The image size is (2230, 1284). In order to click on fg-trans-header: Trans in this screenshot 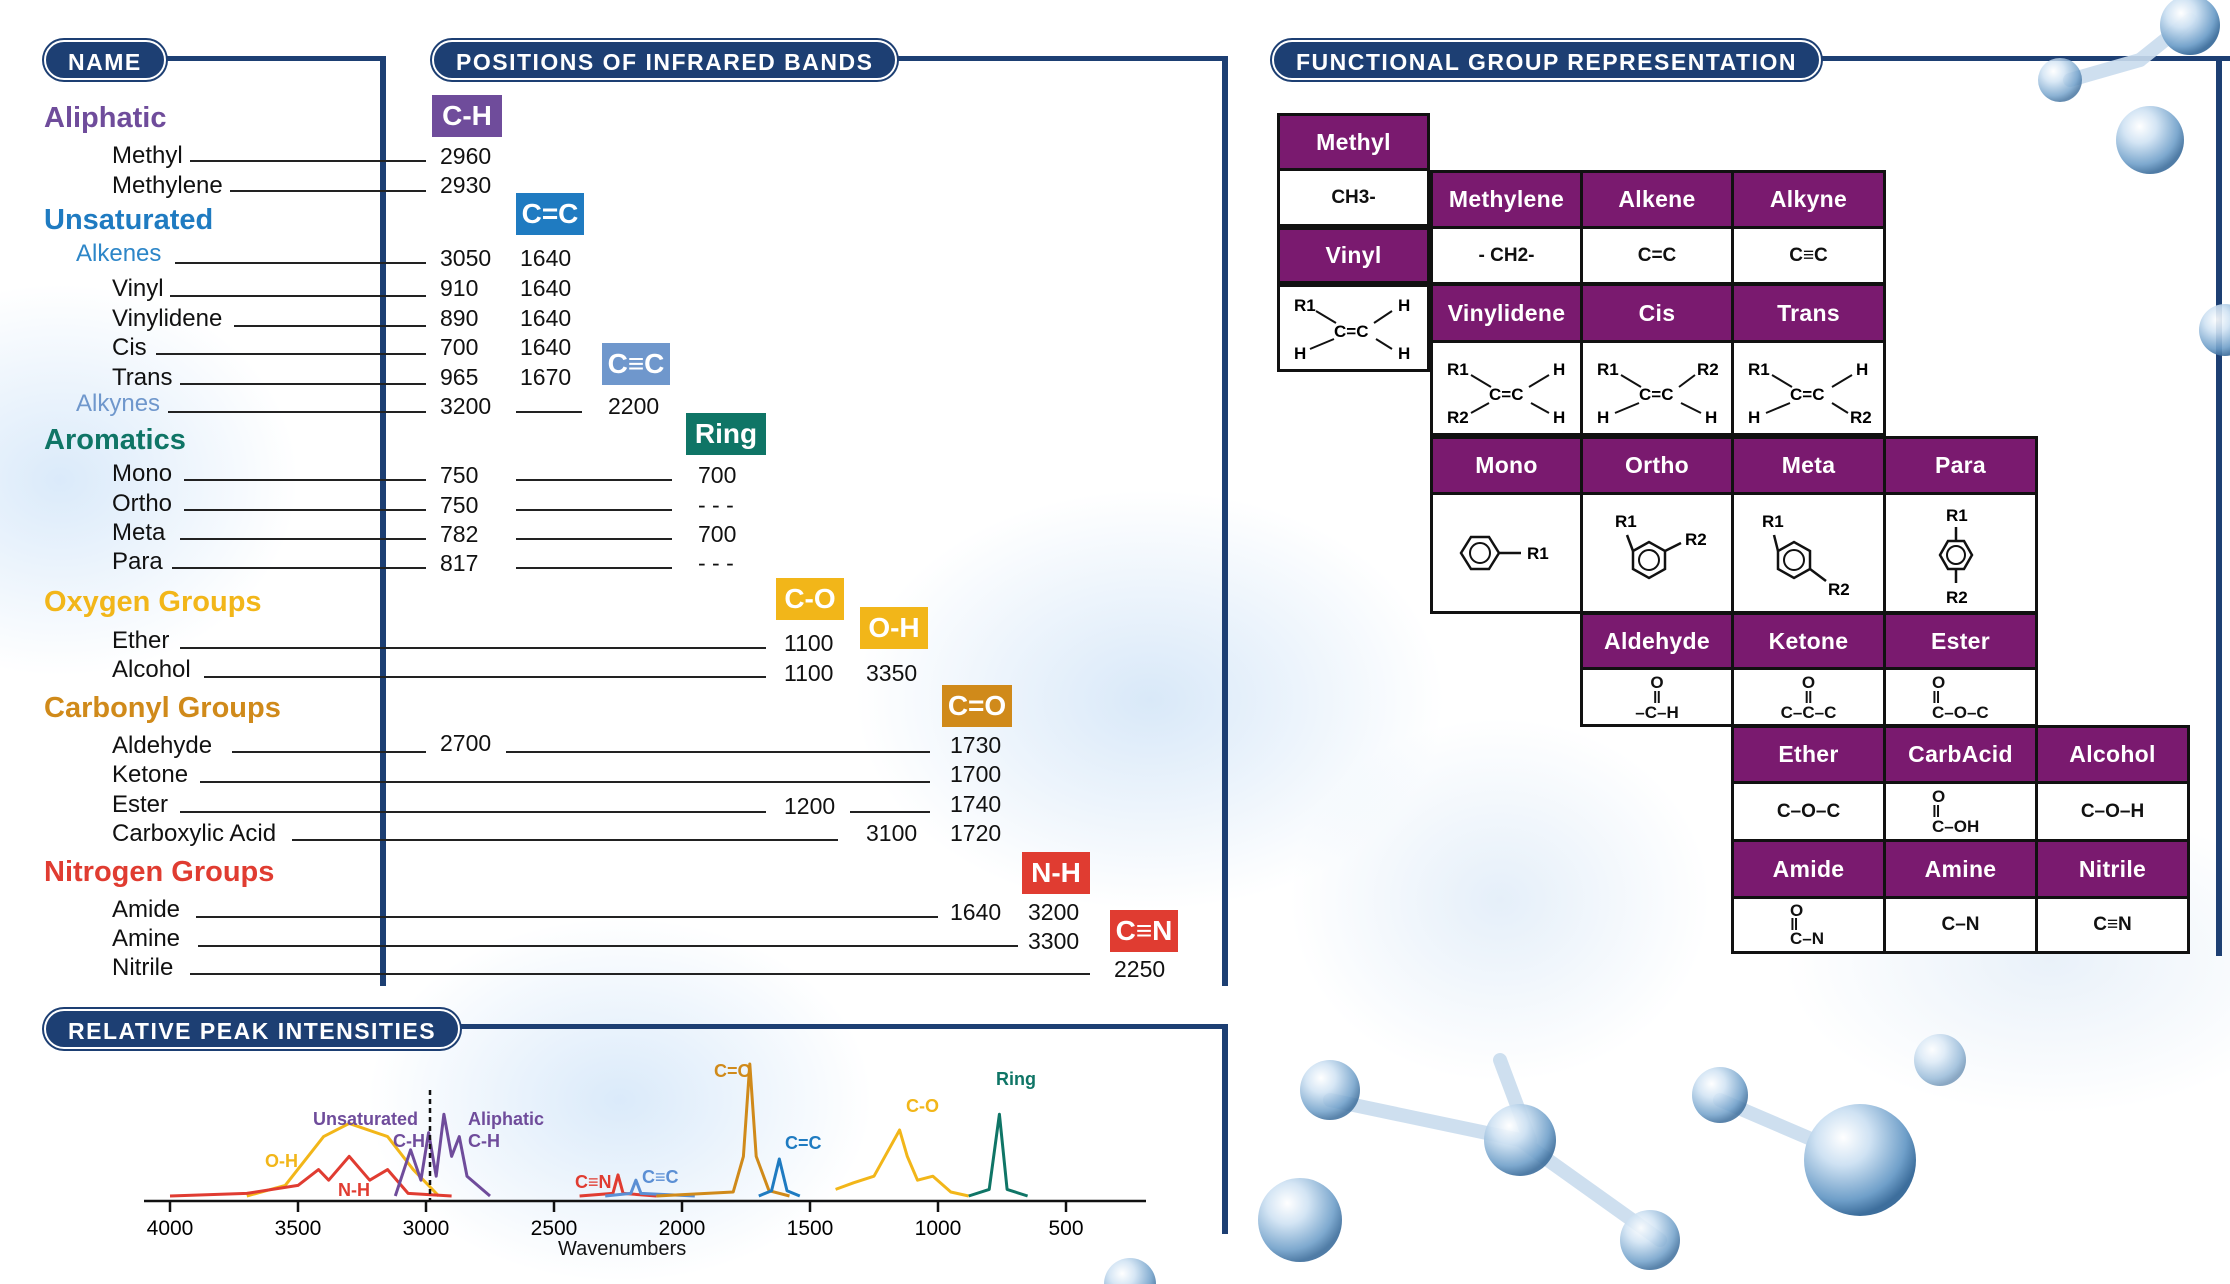, I will do `click(1808, 313)`.